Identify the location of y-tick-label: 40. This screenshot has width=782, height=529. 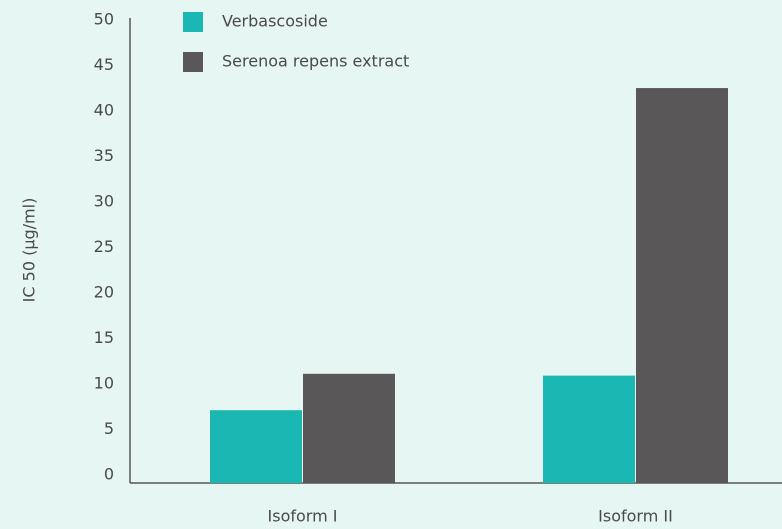
(104, 110).